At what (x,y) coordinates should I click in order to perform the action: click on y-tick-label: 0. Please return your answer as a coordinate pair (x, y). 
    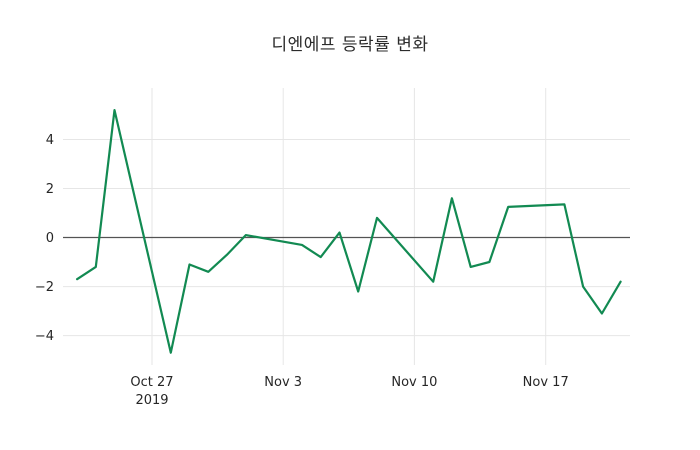
    Looking at the image, I should click on (50, 238).